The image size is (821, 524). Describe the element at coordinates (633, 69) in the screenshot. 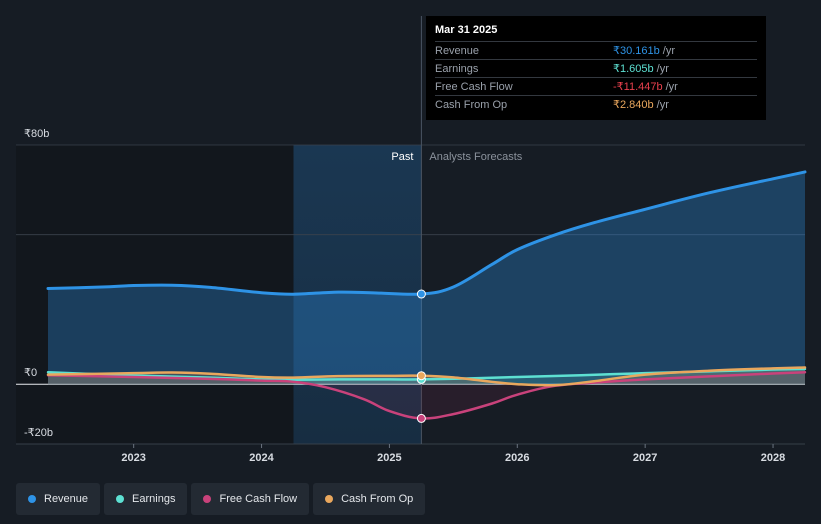

I see `tooltip-row-value: ₹1.605b` at that location.